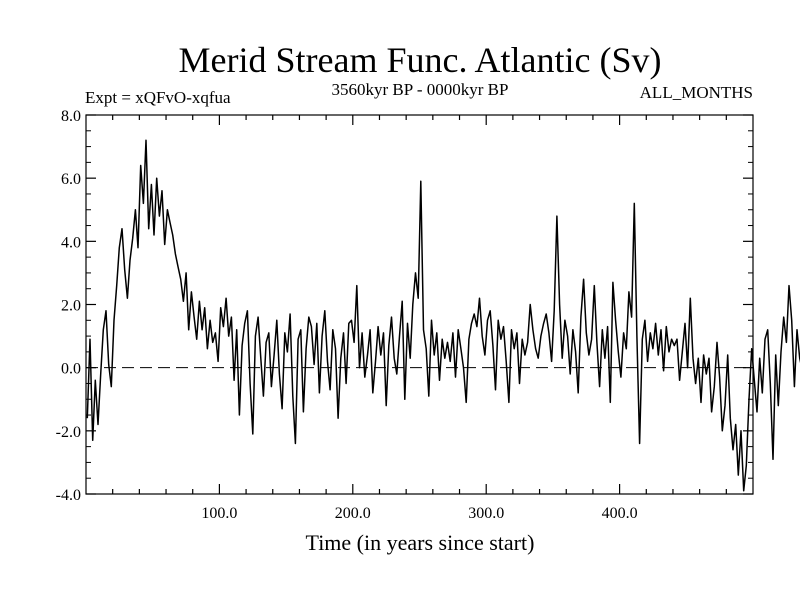  What do you see at coordinates (68, 432) in the screenshot?
I see `y-tick-label: -2.0` at bounding box center [68, 432].